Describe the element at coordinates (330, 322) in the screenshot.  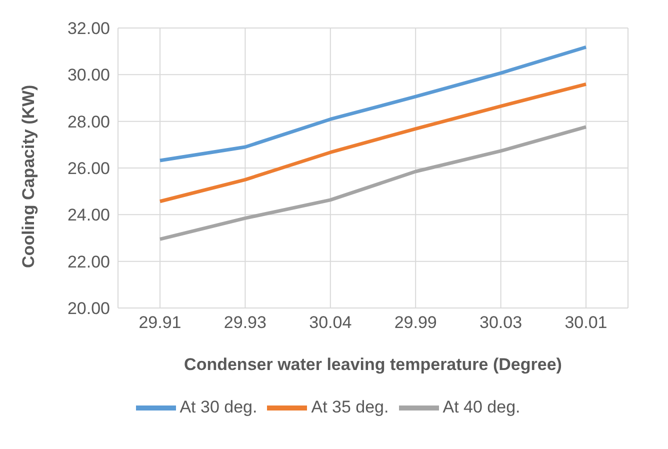
I see `x-tick-label: 30.04` at that location.